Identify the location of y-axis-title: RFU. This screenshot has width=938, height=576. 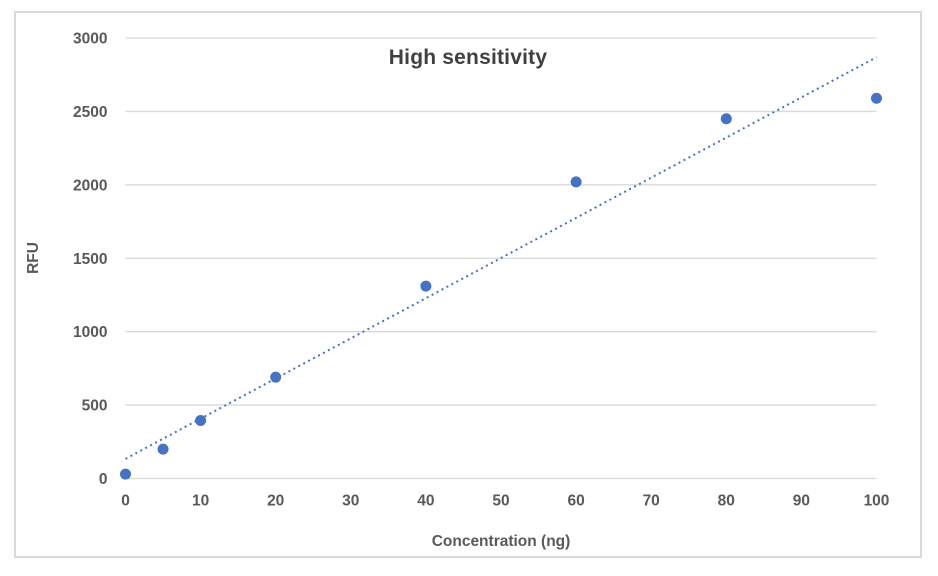
(33, 258).